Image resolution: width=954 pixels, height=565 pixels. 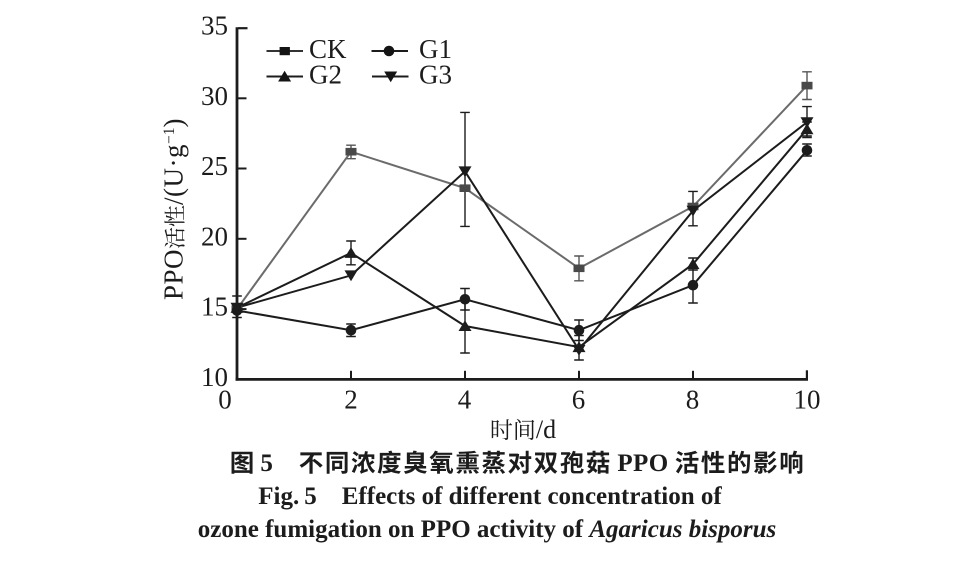 I want to click on svg-text: 6, so click(x=579, y=400).